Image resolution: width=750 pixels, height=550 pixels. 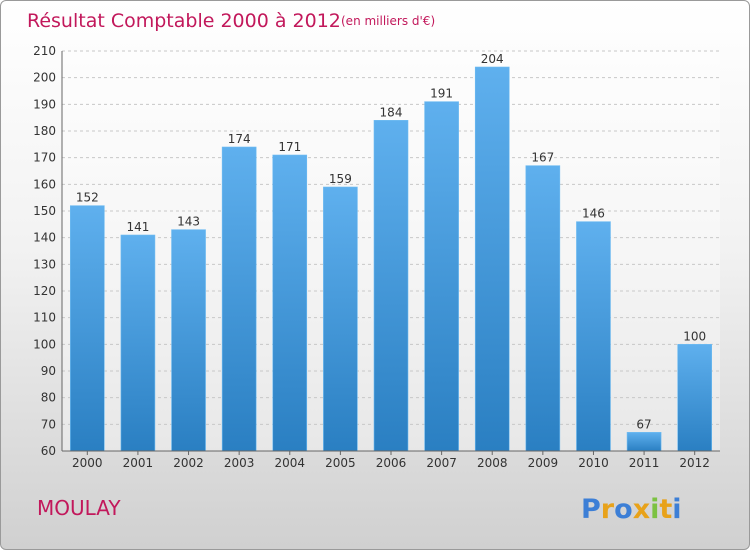 I want to click on x-tick-label: 2012, so click(x=694, y=463).